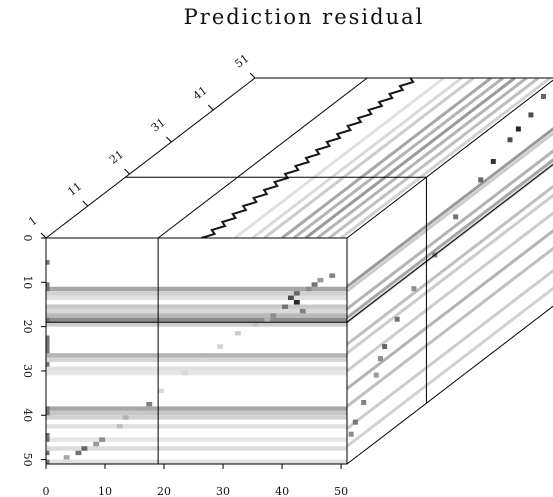 This screenshot has height=497, width=553. What do you see at coordinates (449, 243) in the screenshot?
I see `side-crosshair-row` at bounding box center [449, 243].